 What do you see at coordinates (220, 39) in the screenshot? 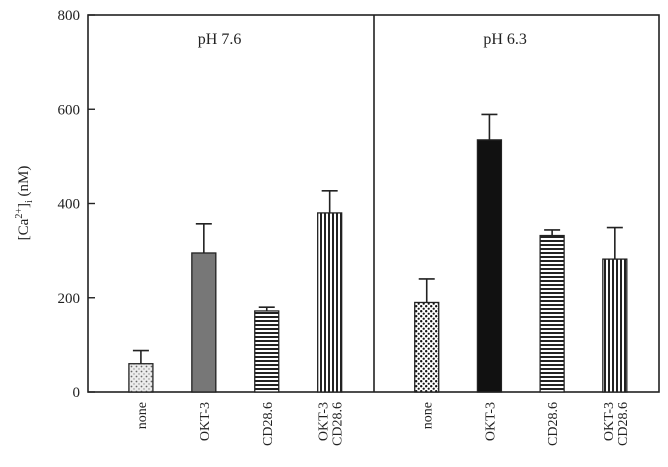
I see `panel-label: pH 7.6` at bounding box center [220, 39].